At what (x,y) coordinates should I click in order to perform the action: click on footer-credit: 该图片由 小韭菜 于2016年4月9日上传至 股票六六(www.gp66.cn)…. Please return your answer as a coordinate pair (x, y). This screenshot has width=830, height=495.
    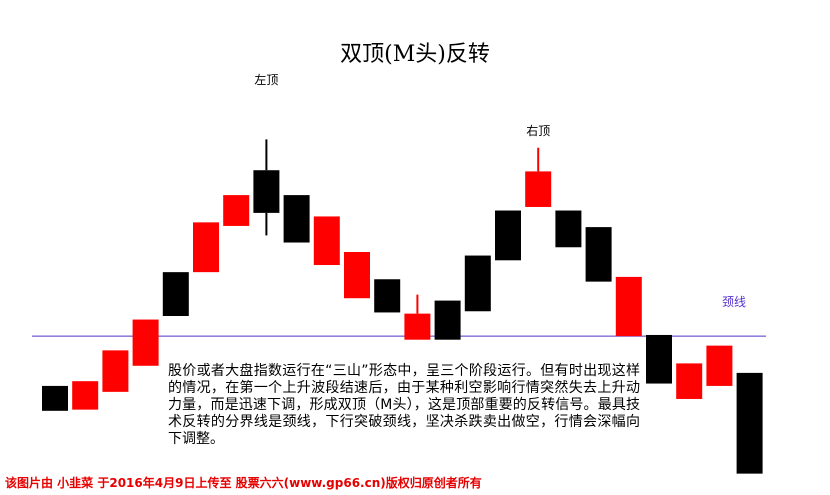
    Looking at the image, I should click on (243, 483).